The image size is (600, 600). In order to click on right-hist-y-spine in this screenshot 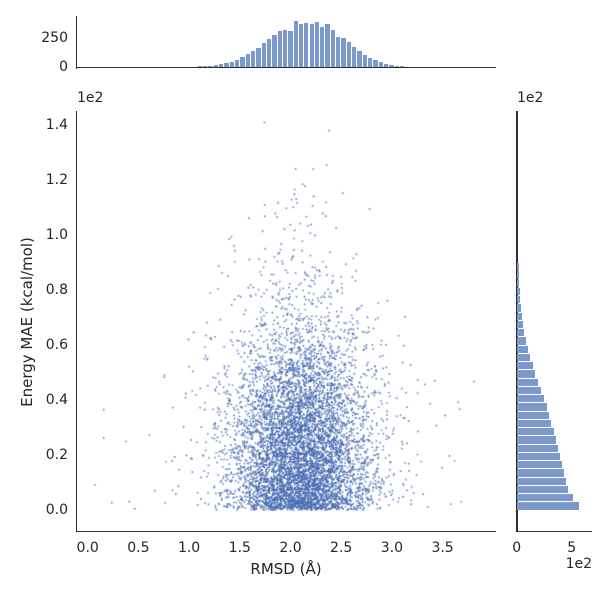, I will do `click(516, 322)`.